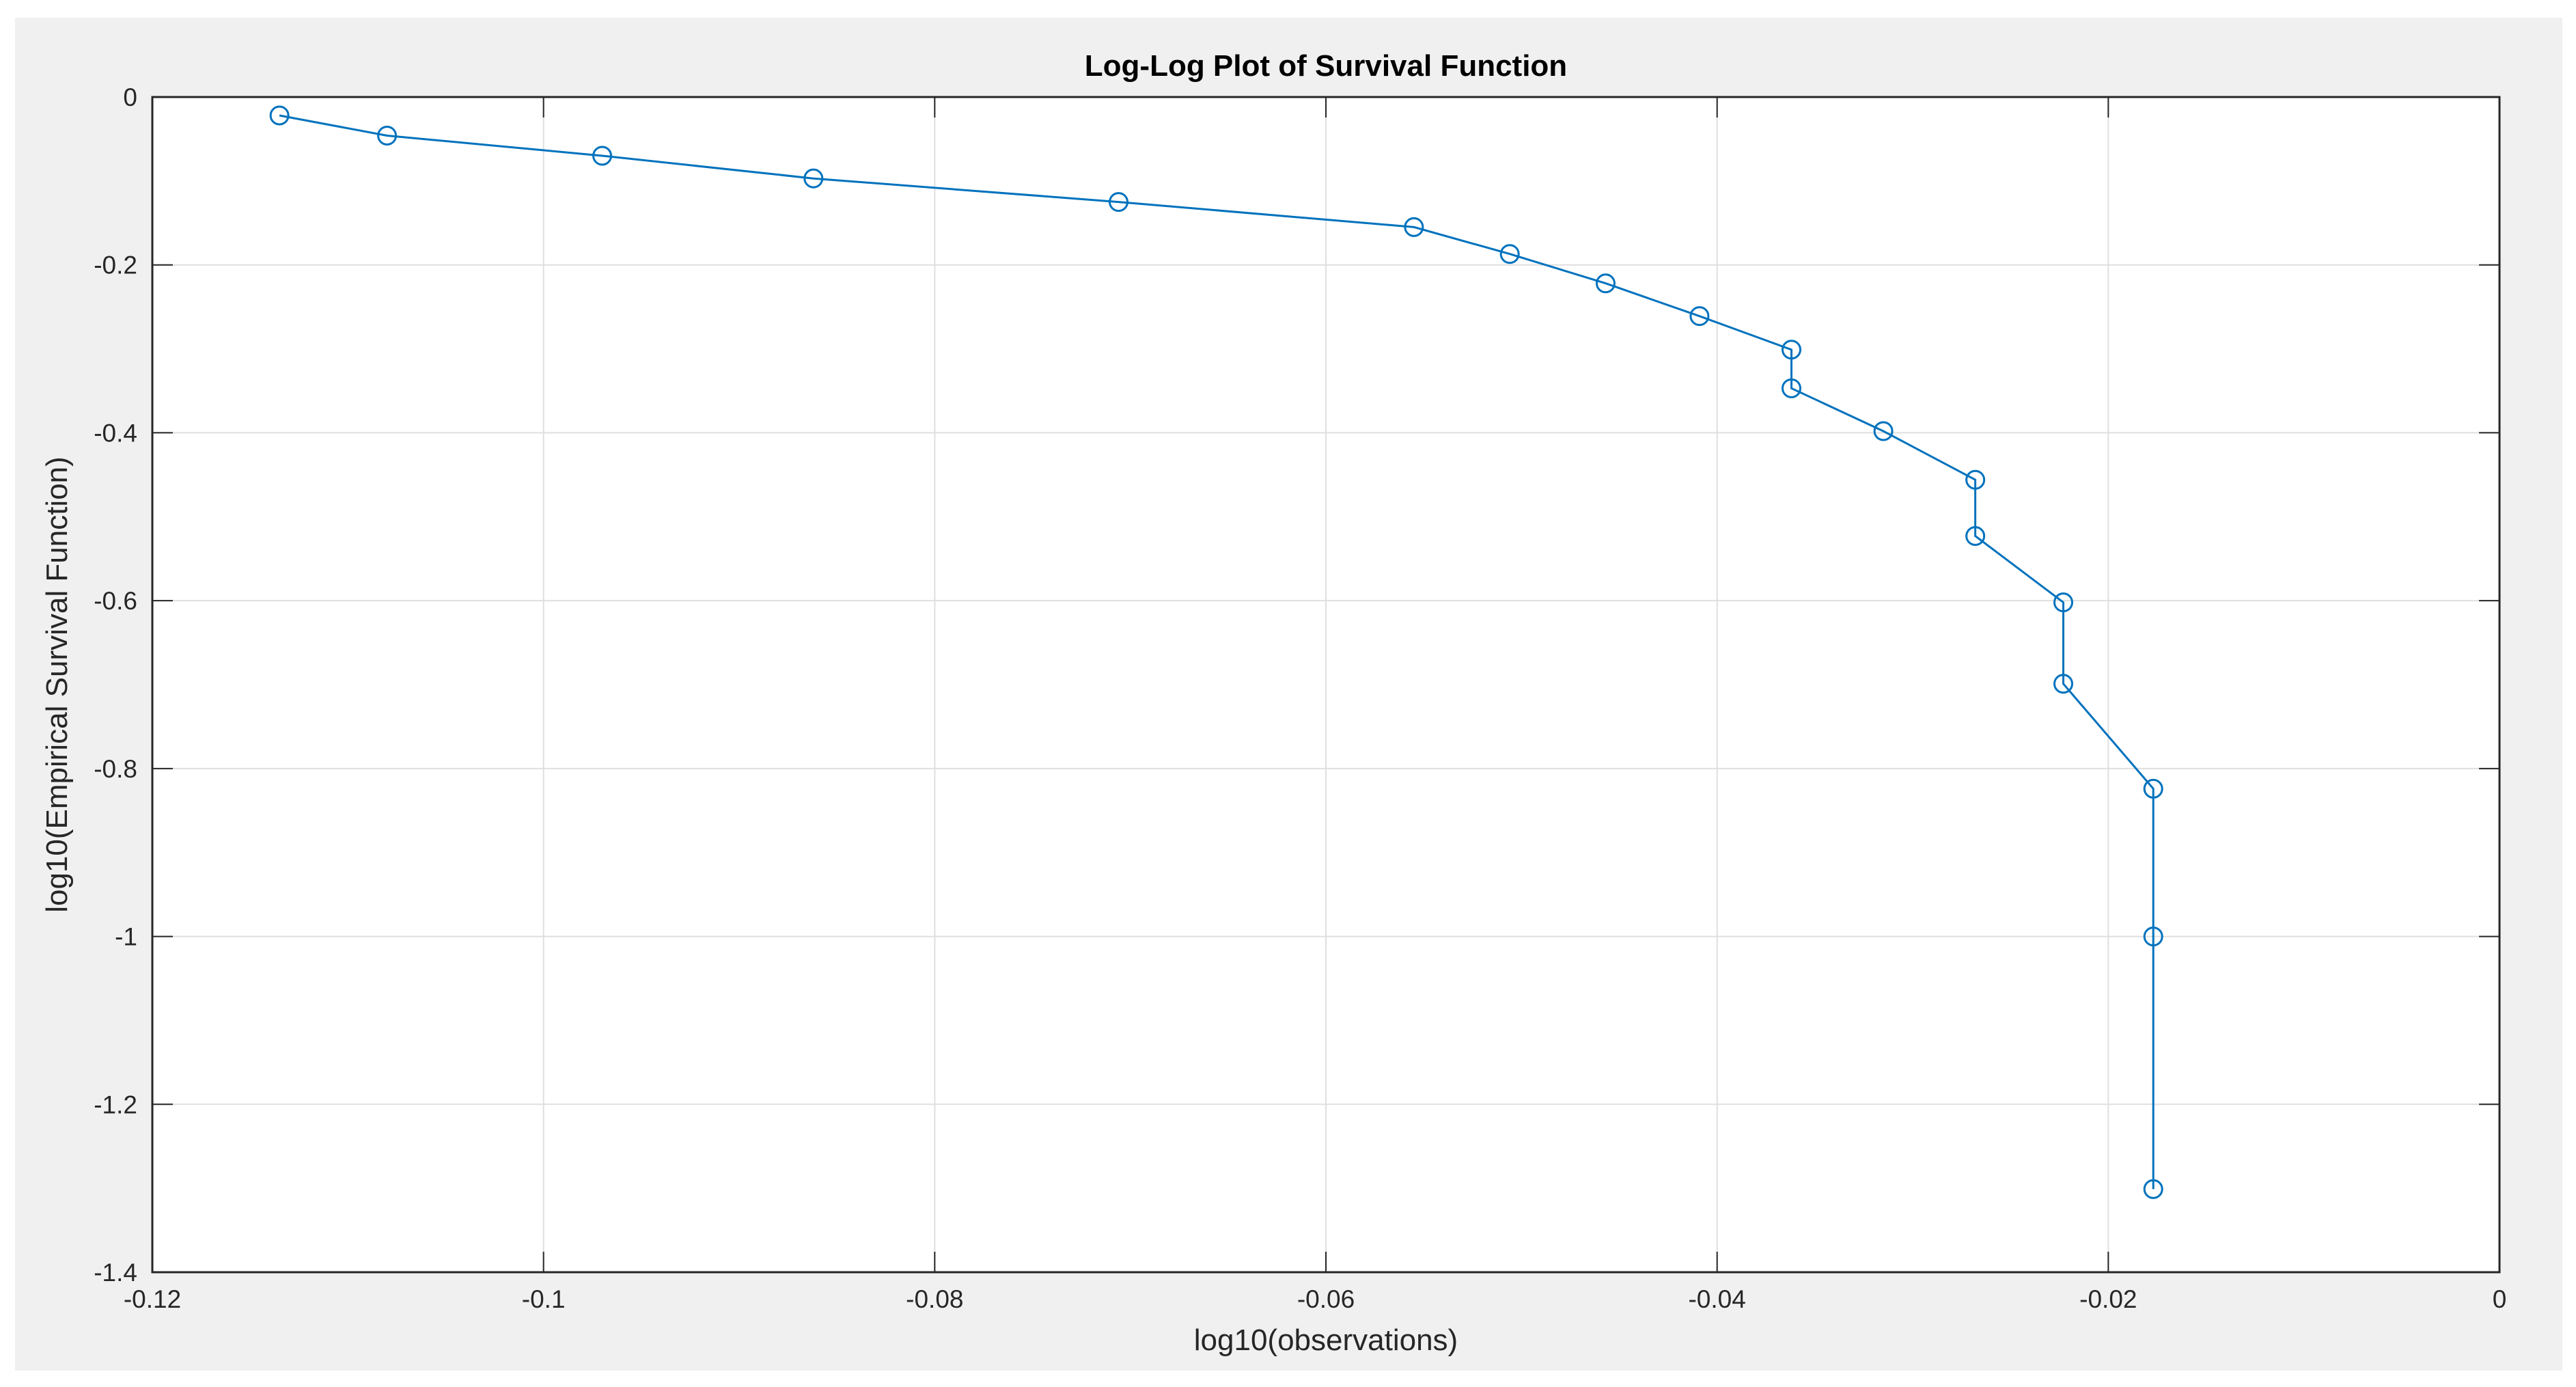 The image size is (2576, 1387). Describe the element at coordinates (130, 97) in the screenshot. I see `y-tick-label: 0` at that location.